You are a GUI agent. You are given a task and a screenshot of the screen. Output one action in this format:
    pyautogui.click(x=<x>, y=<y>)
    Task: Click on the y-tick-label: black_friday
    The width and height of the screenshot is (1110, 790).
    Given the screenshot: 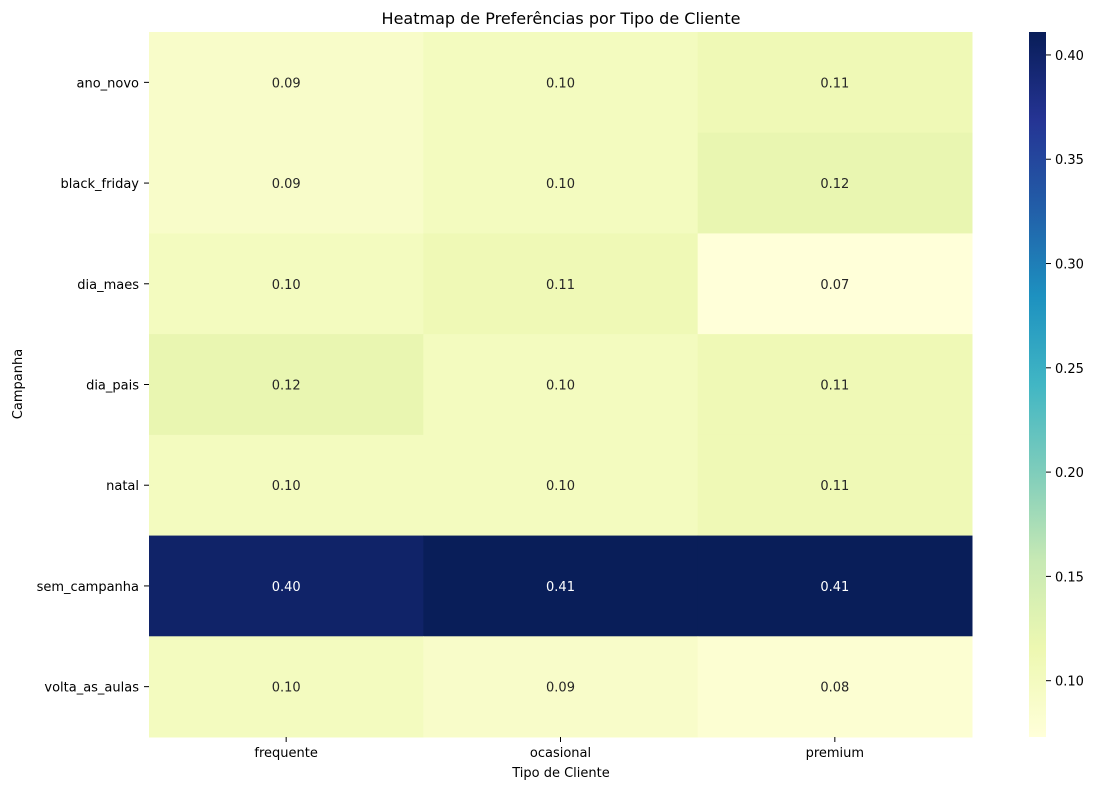 What is the action you would take?
    pyautogui.click(x=100, y=184)
    